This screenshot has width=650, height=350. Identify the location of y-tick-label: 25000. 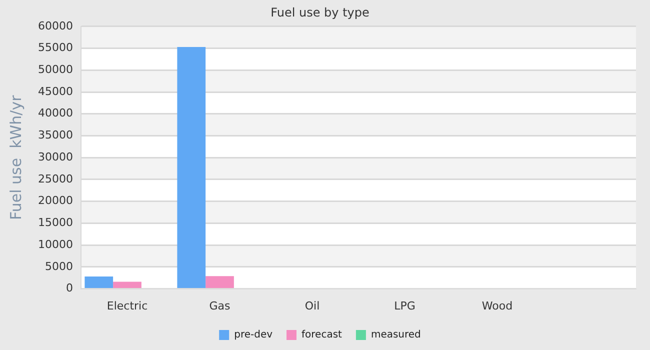
(55, 179).